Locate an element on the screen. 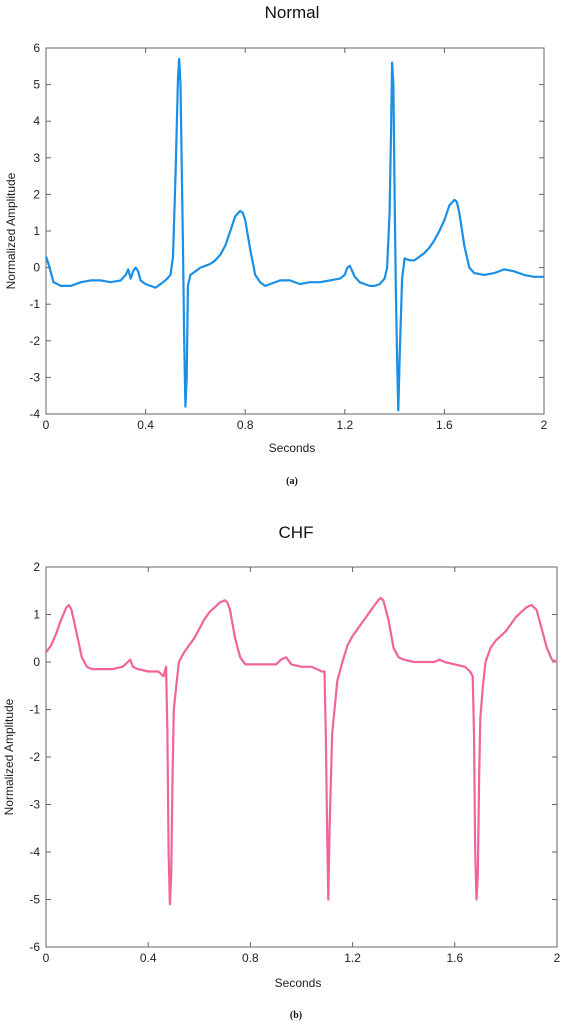 The width and height of the screenshot is (566, 1024). y-tick-label: 6 is located at coordinates (36, 48).